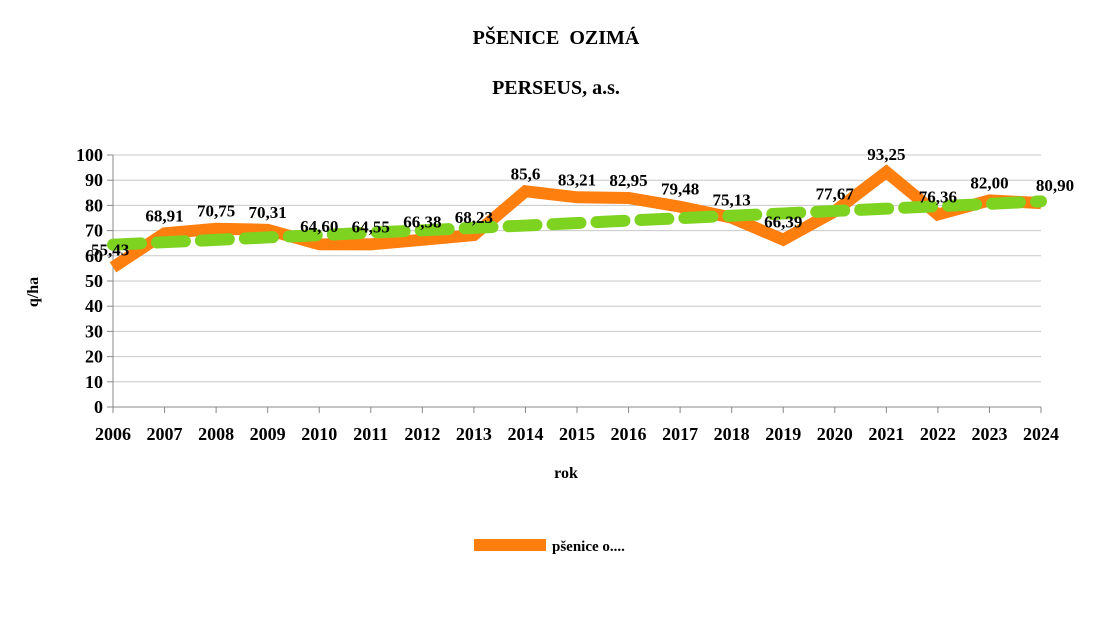 The height and width of the screenshot is (626, 1112). I want to click on y-tick-label: 90, so click(94, 180).